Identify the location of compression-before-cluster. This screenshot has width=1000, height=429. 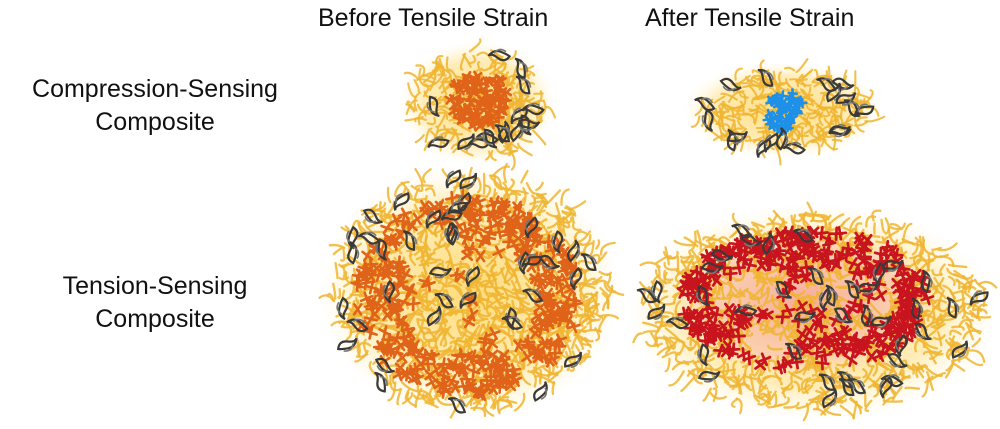
(478, 104).